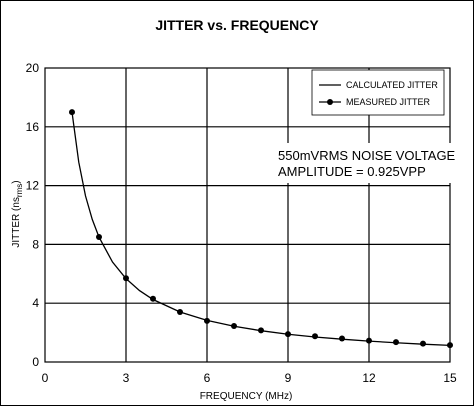 The image size is (474, 410). Describe the element at coordinates (246, 396) in the screenshot. I see `x-axis-label: FREQUENCY (MHz)` at that location.